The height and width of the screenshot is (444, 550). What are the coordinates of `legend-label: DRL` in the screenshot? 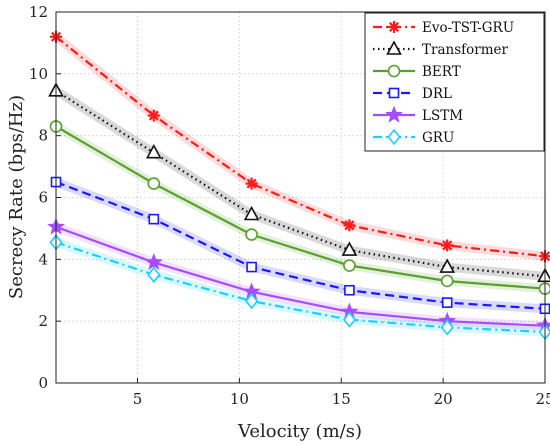 It's located at (437, 94).